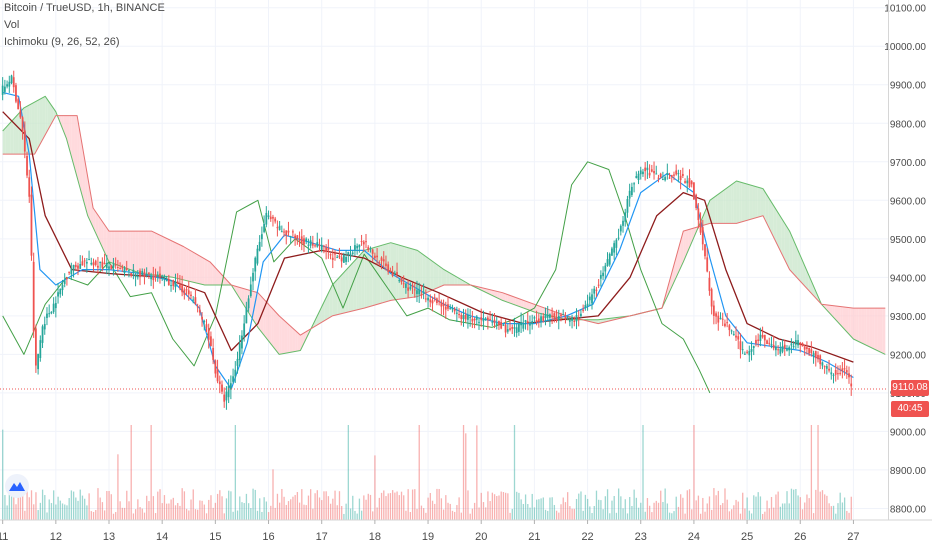  What do you see at coordinates (466, 531) in the screenshot?
I see `time-axis: 11 12 13 14 15 16 17 18 19 20 21 22 23 24 25 26 27` at bounding box center [466, 531].